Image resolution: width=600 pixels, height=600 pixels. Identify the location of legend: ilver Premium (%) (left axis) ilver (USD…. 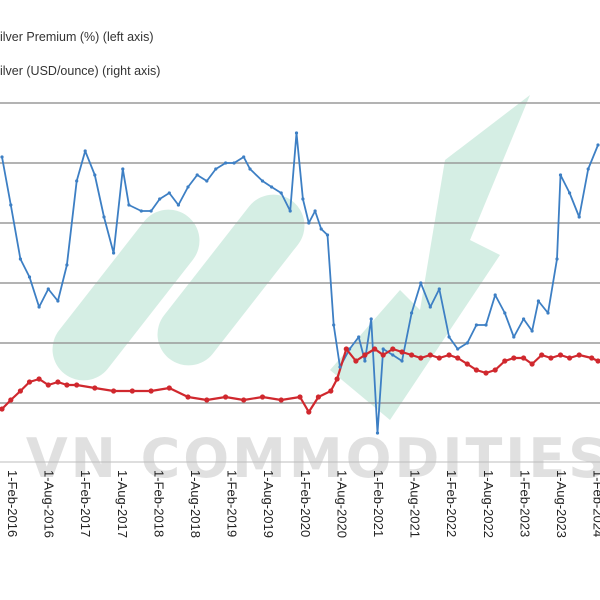
(80, 54).